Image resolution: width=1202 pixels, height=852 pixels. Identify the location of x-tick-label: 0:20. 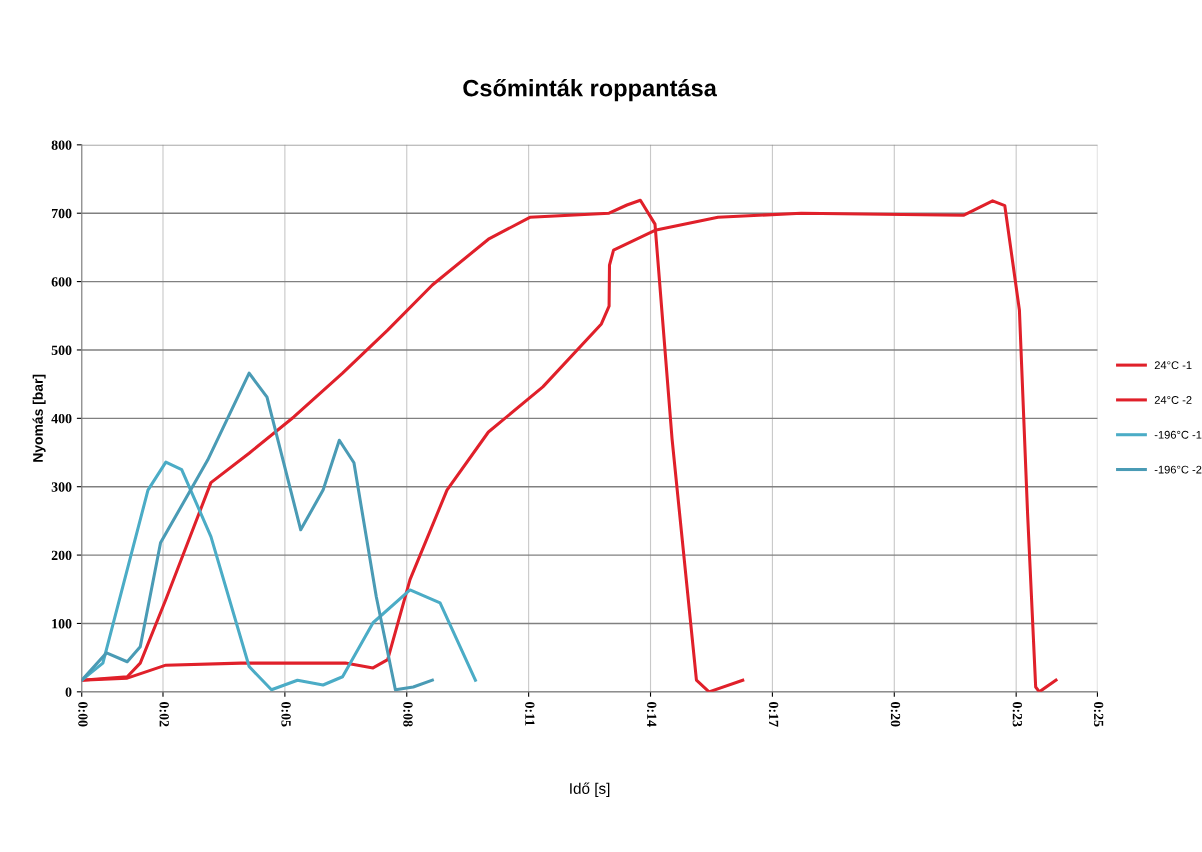
(895, 714).